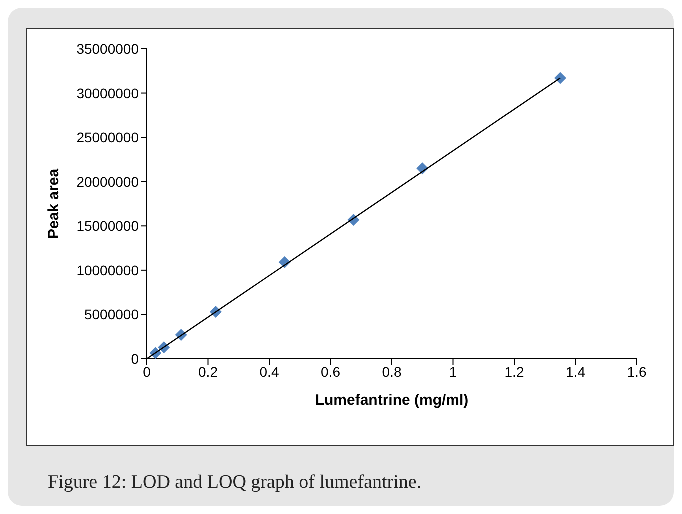  I want to click on y-tick-label: 25000000, so click(108, 138).